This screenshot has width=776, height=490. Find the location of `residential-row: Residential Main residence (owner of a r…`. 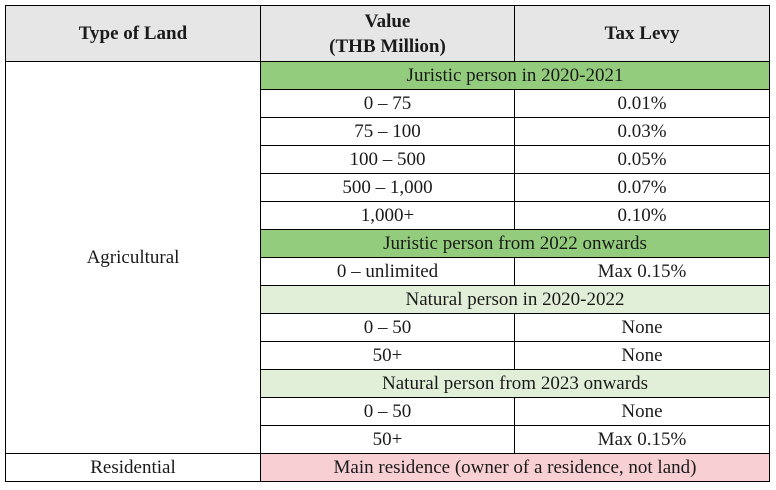

residential-row: Residential Main residence (owner of a r… is located at coordinates (387, 467).